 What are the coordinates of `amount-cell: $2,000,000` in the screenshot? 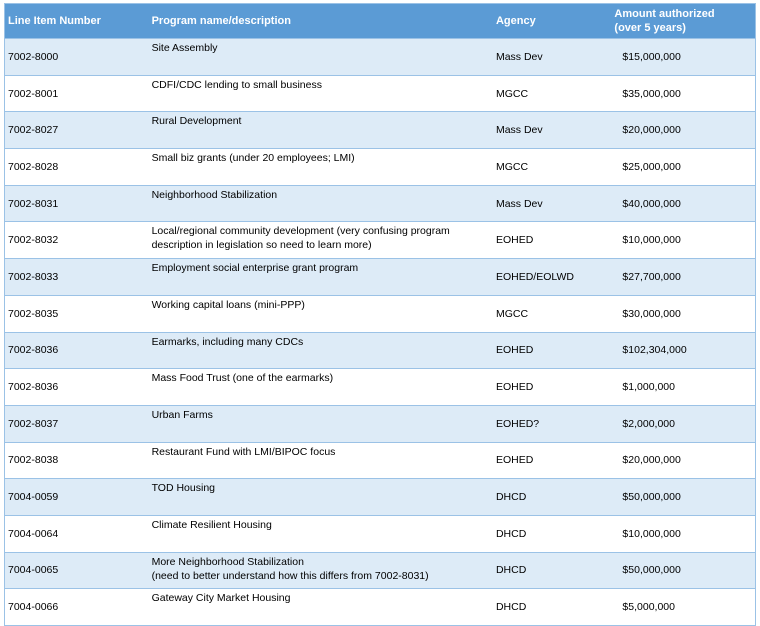 It's located at (684, 423).